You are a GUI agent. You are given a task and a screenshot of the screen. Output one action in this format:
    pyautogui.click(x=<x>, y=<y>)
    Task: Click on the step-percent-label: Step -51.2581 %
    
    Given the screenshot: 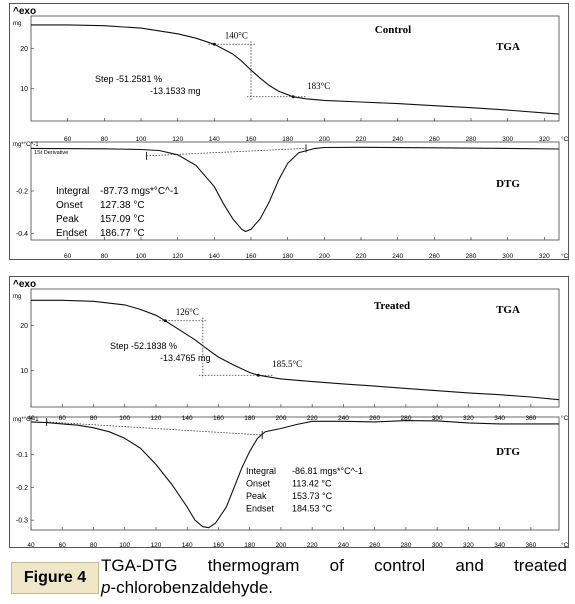 What is the action you would take?
    pyautogui.click(x=128, y=79)
    